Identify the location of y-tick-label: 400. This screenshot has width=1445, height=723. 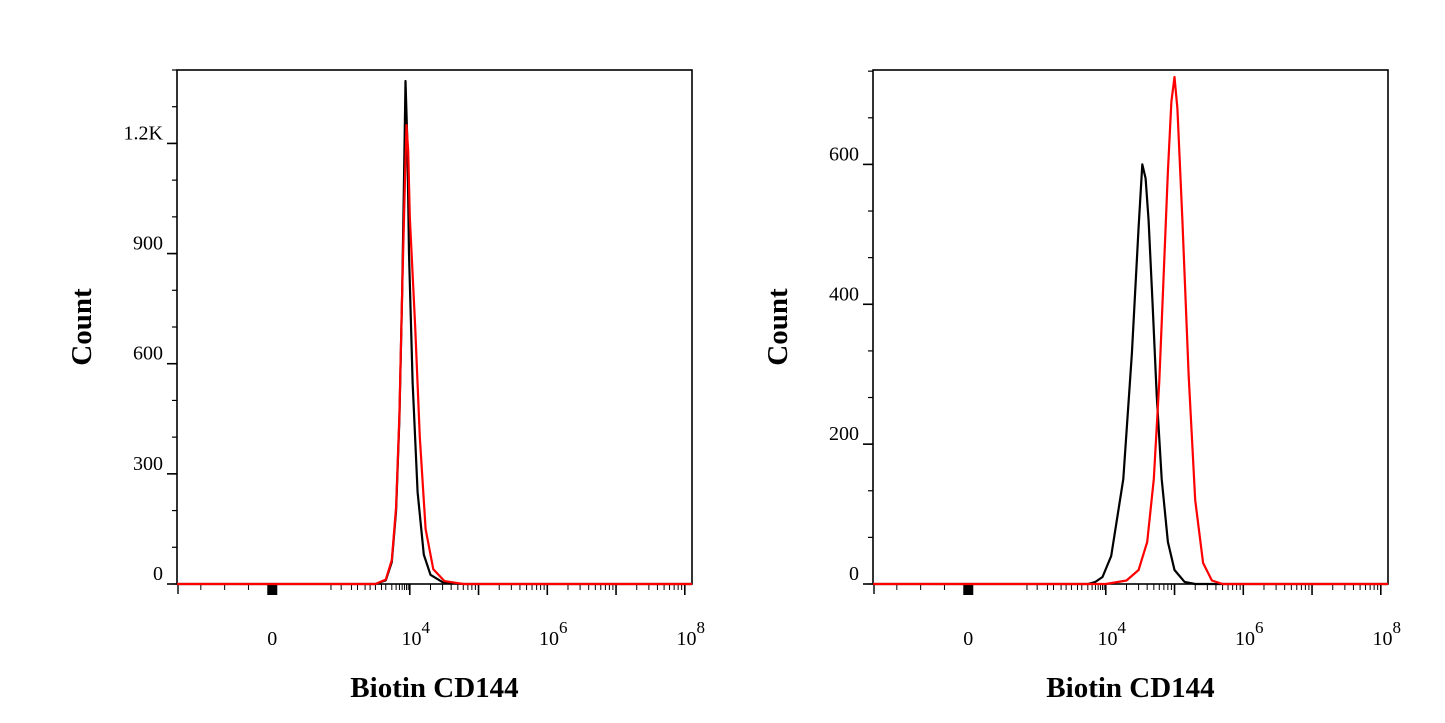
(844, 294).